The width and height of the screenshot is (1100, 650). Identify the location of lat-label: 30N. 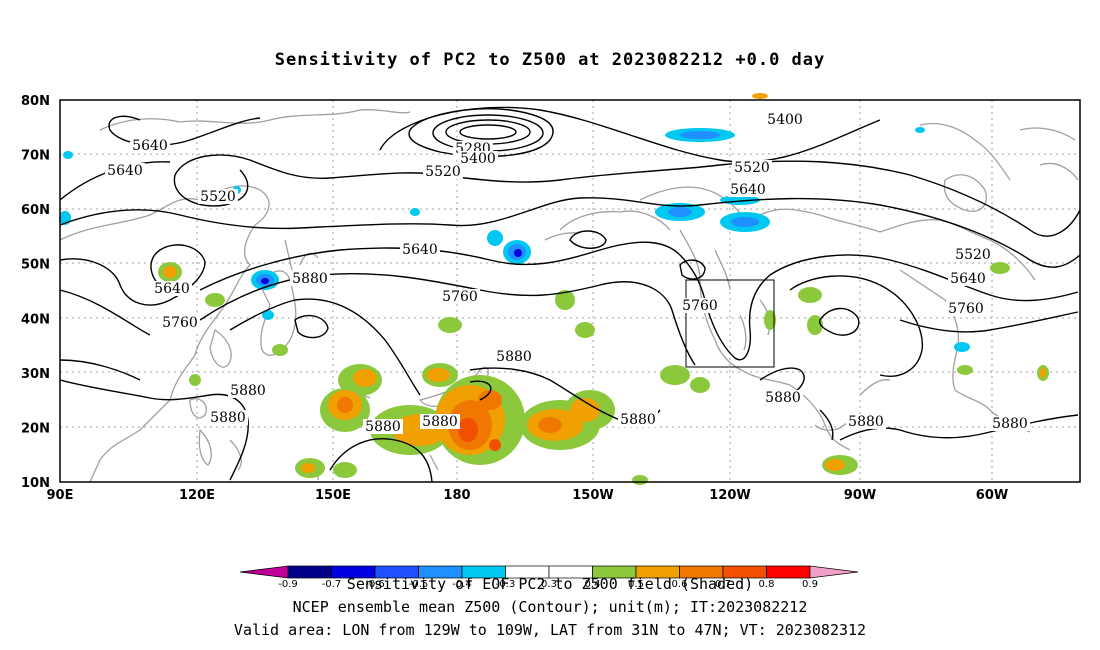
(35, 374).